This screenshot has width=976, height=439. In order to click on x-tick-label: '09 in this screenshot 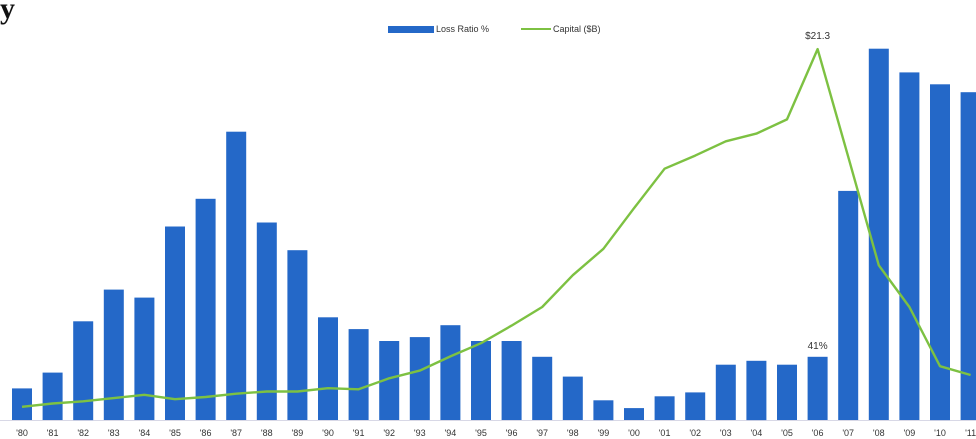, I will do `click(910, 433)`.